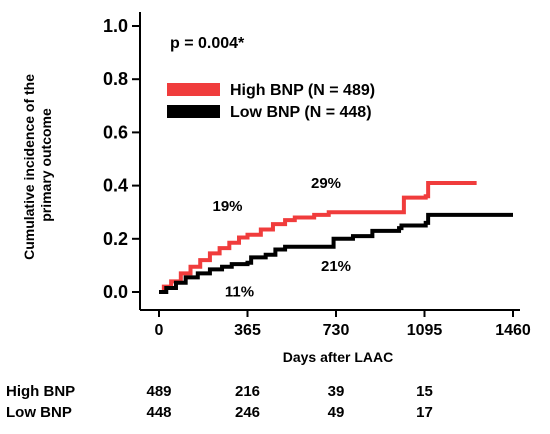 Image resolution: width=550 pixels, height=434 pixels. Describe the element at coordinates (159, 330) in the screenshot. I see `x-tick-label: 0` at that location.